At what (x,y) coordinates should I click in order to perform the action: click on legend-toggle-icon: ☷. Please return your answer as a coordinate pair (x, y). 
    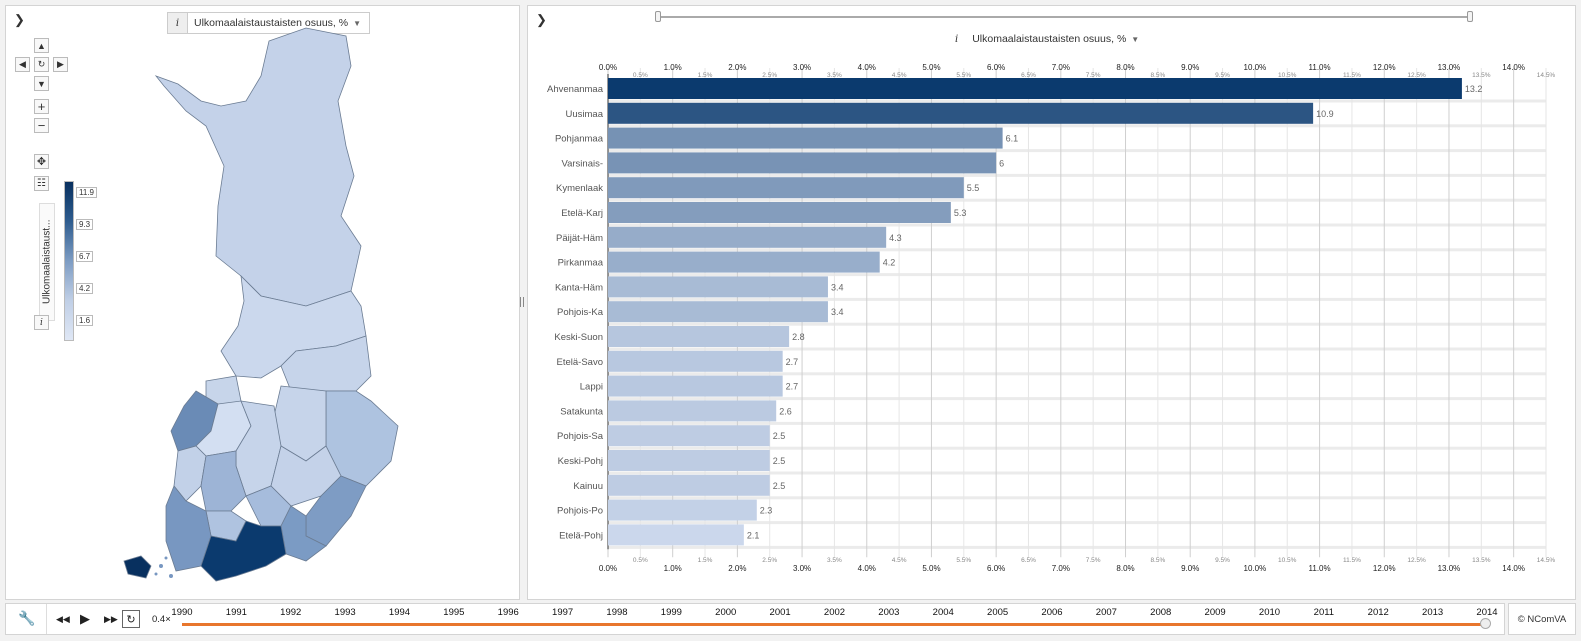
    Looking at the image, I should click on (41, 183).